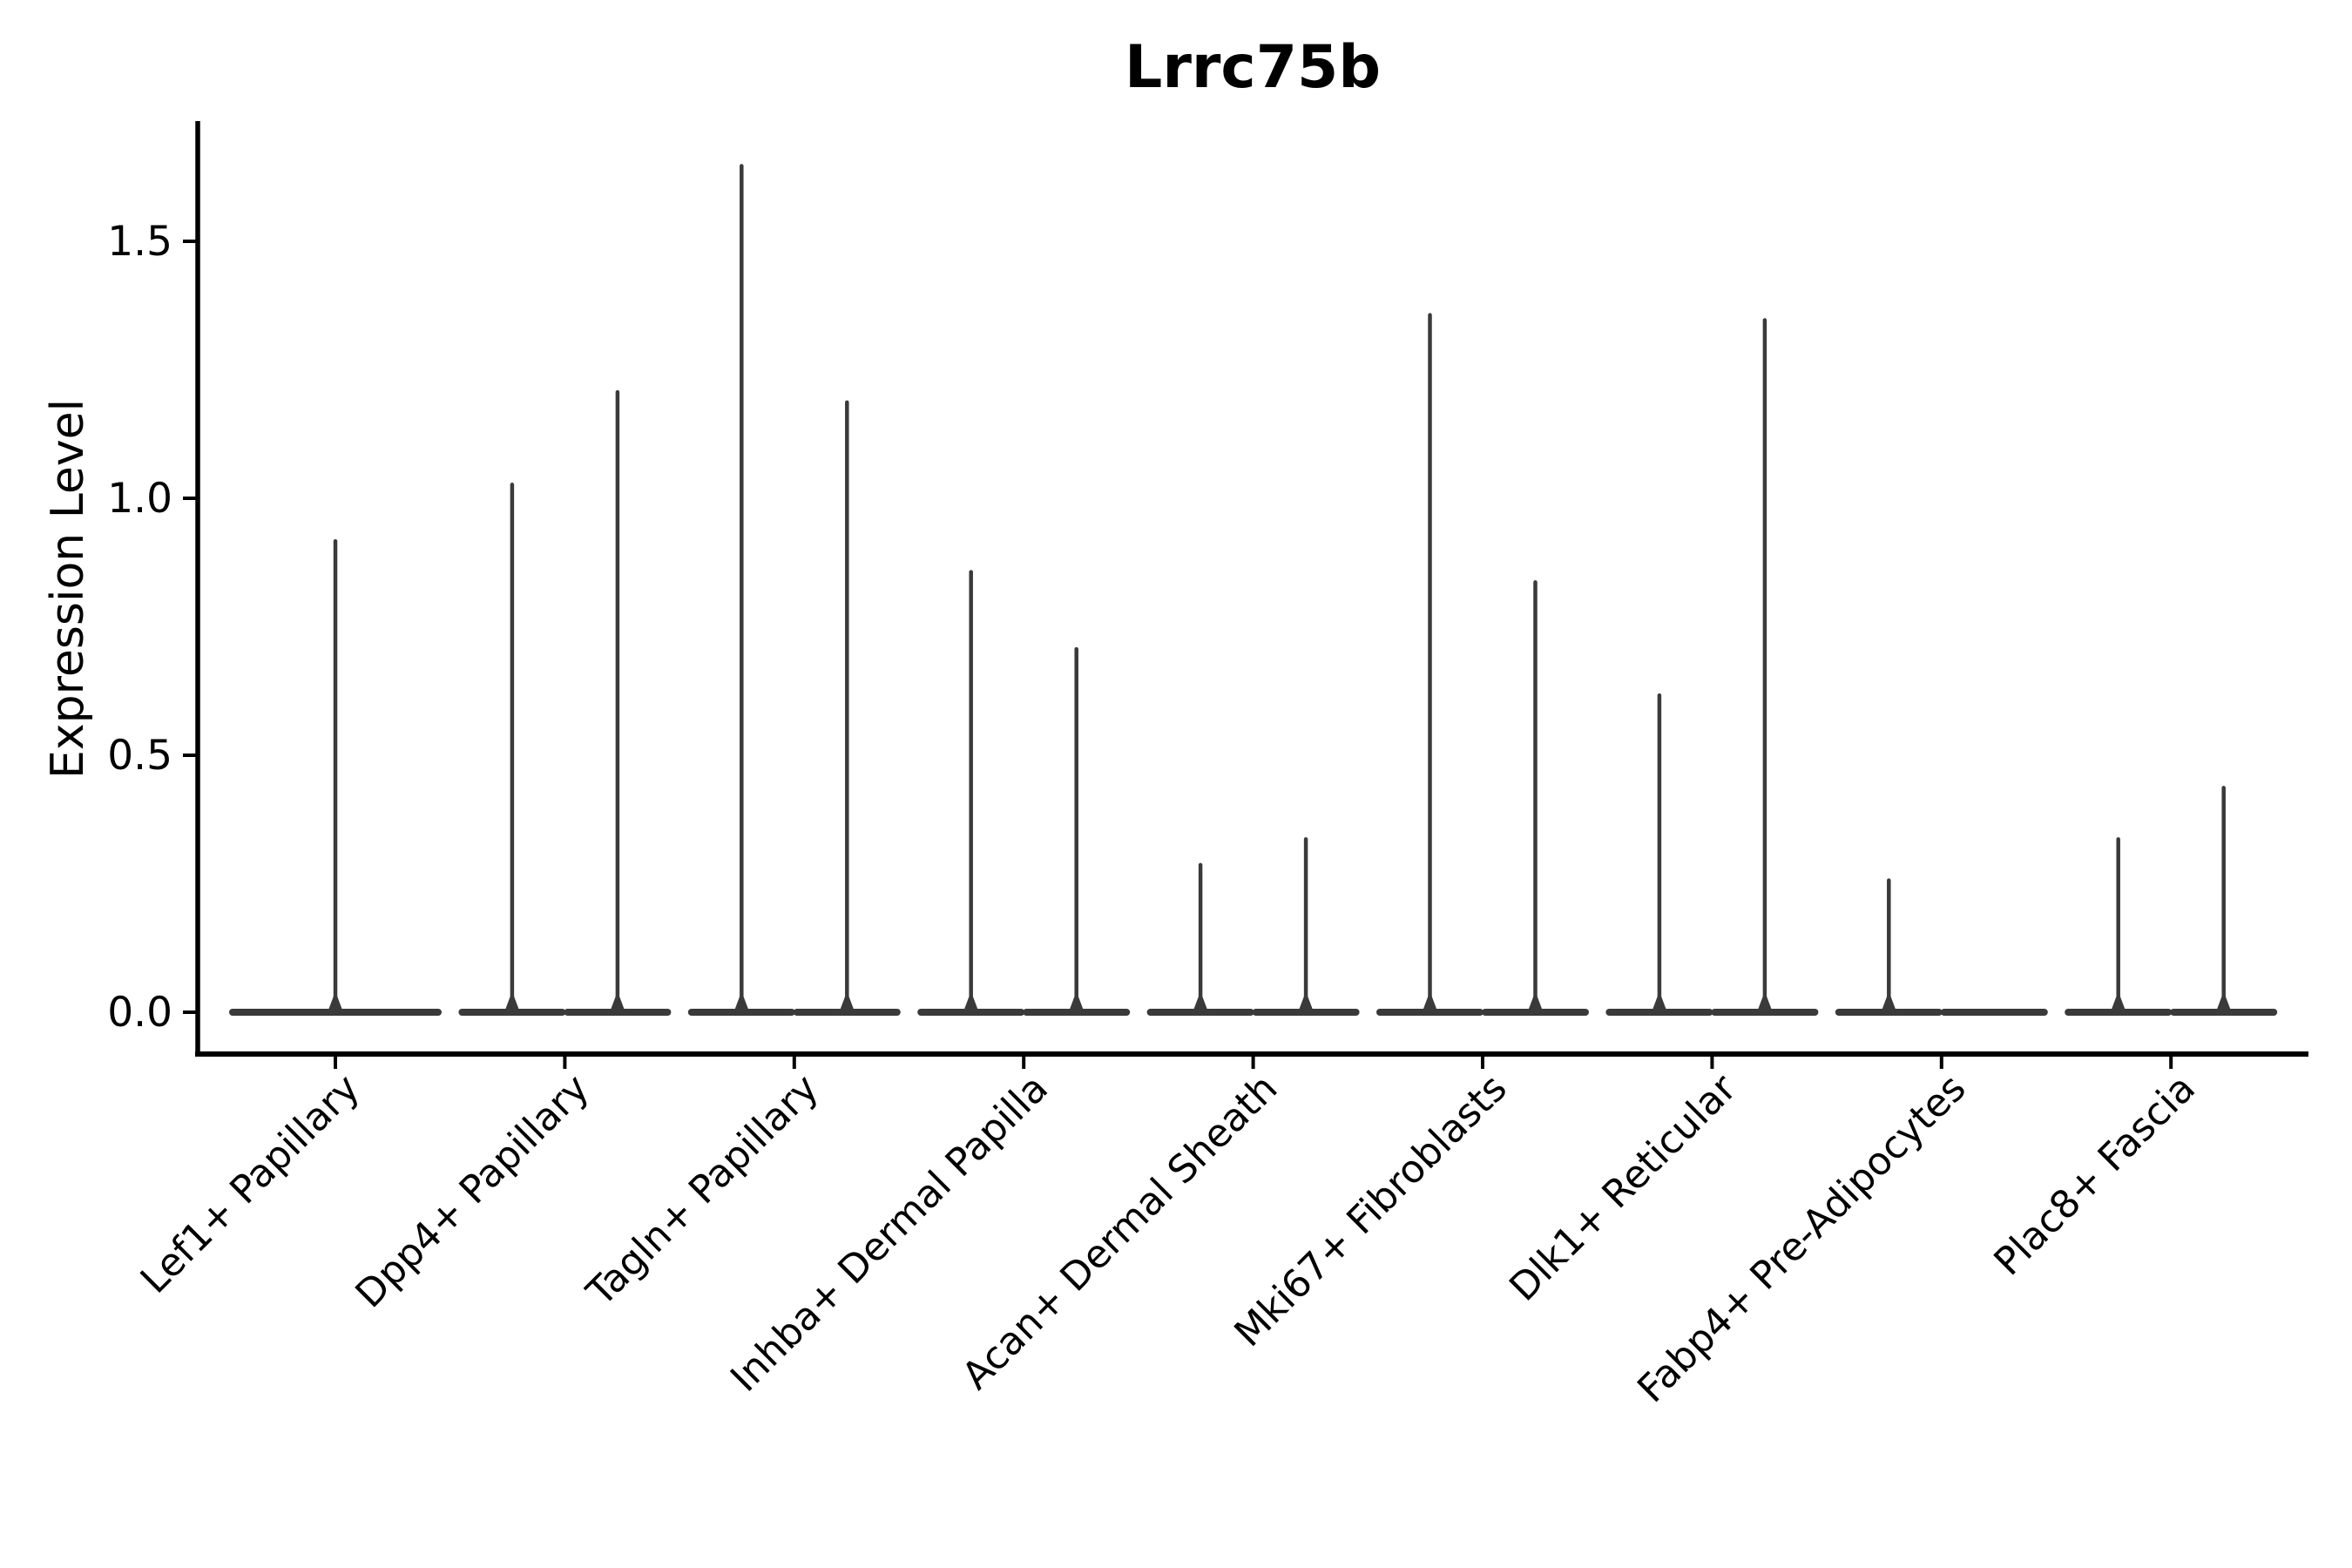 This screenshot has width=2352, height=1568. What do you see at coordinates (1253, 67) in the screenshot?
I see `plot-title: Lrrc75b` at bounding box center [1253, 67].